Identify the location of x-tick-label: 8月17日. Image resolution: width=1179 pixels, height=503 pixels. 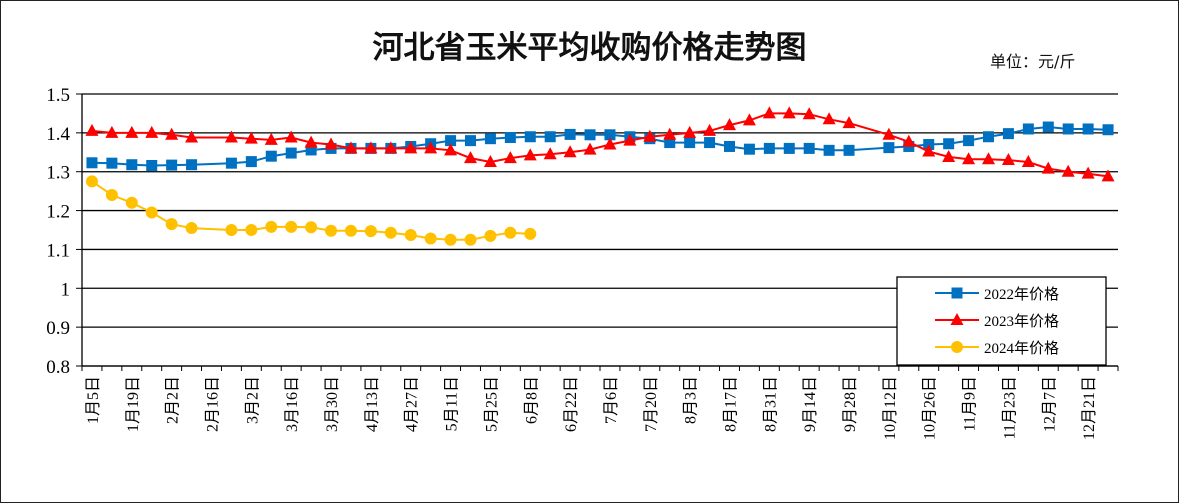
(731, 404).